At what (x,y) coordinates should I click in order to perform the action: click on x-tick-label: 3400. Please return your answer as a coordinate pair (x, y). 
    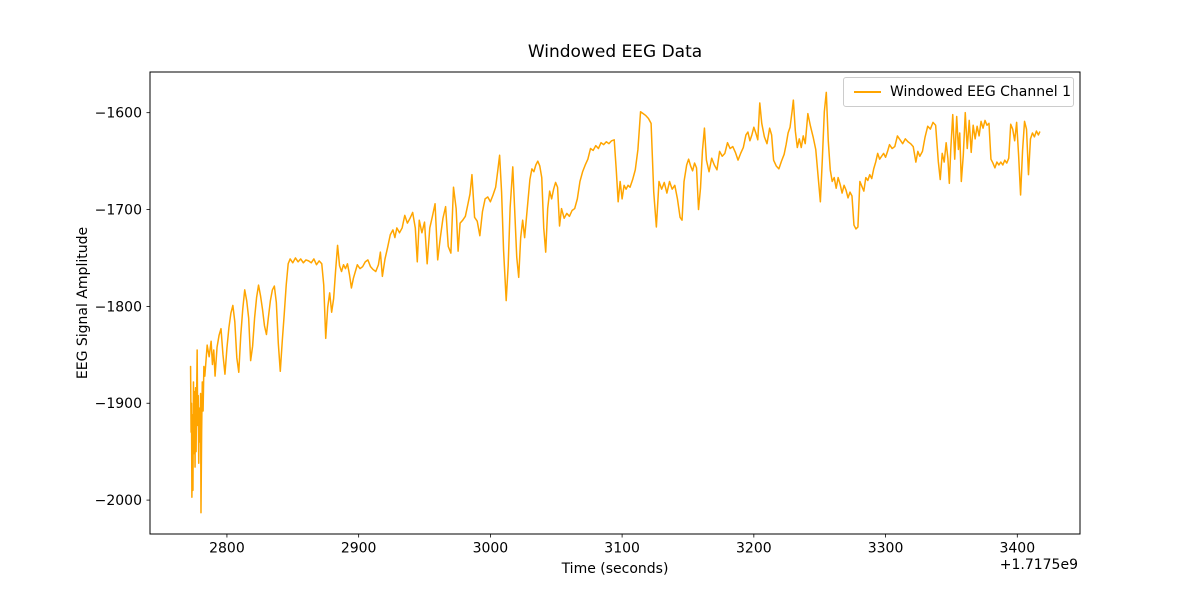
    Looking at the image, I should click on (1017, 549).